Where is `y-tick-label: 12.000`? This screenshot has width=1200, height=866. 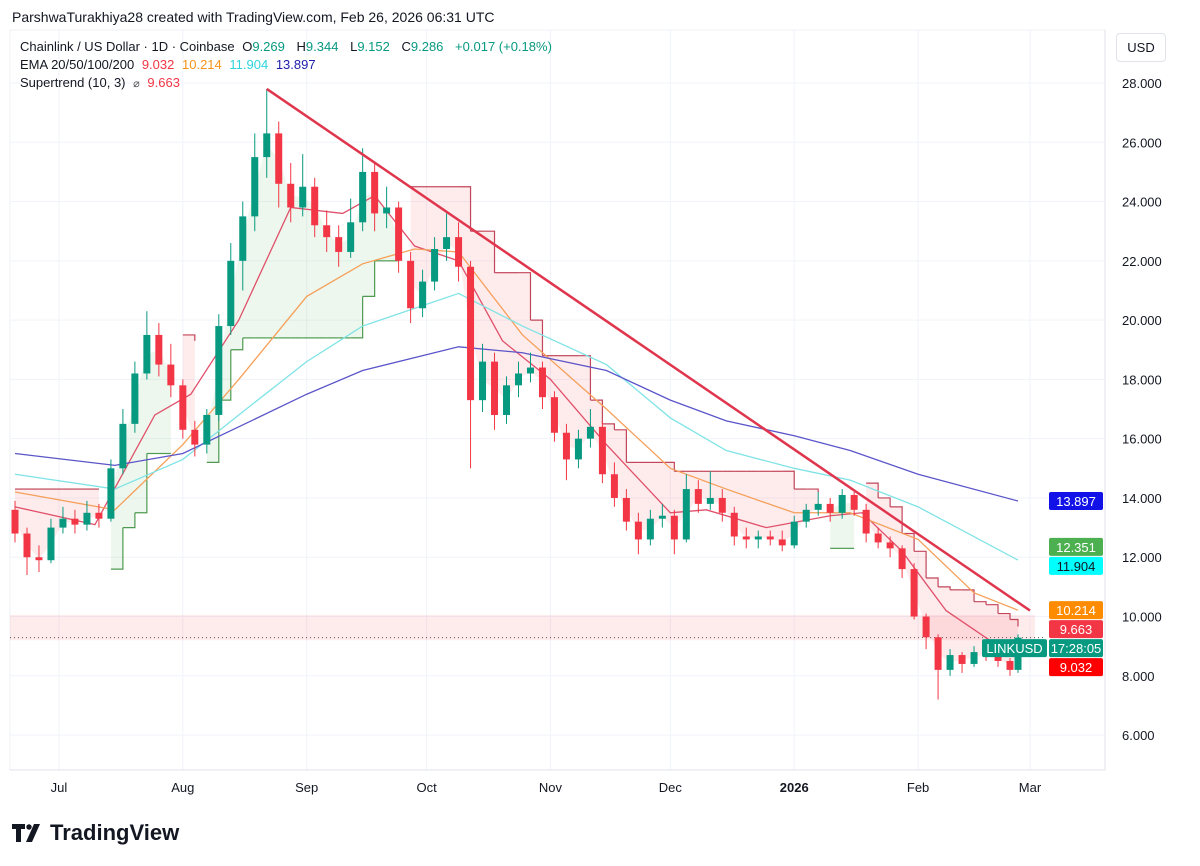 y-tick-label: 12.000 is located at coordinates (1142, 557).